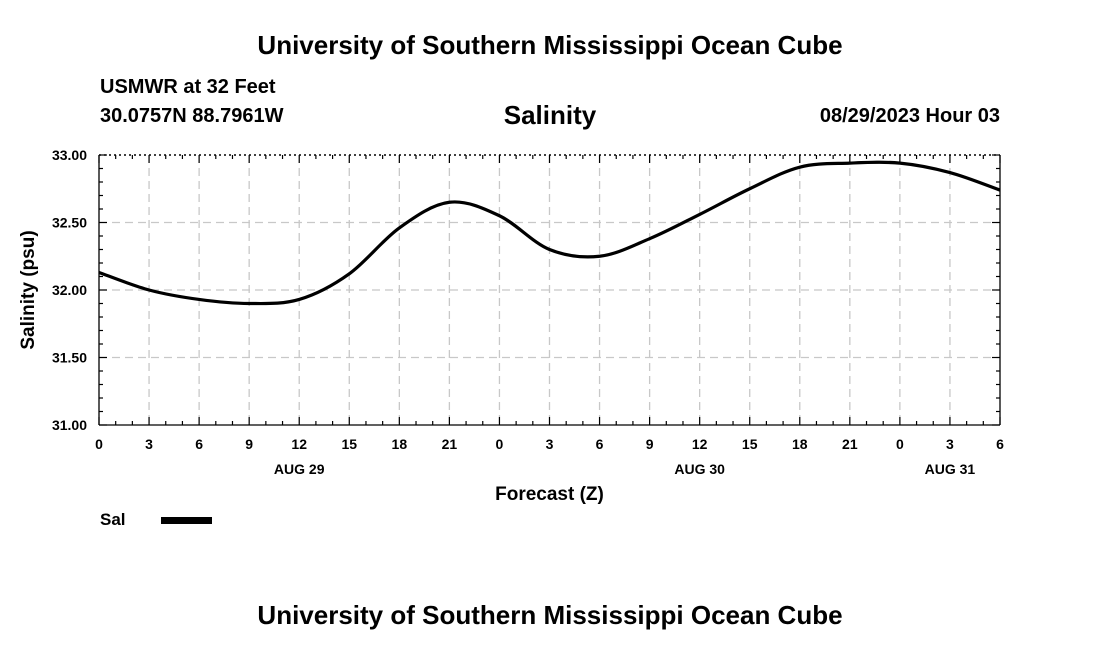 The image size is (1100, 650). What do you see at coordinates (69, 358) in the screenshot?
I see `y-tick-label: 31.50` at bounding box center [69, 358].